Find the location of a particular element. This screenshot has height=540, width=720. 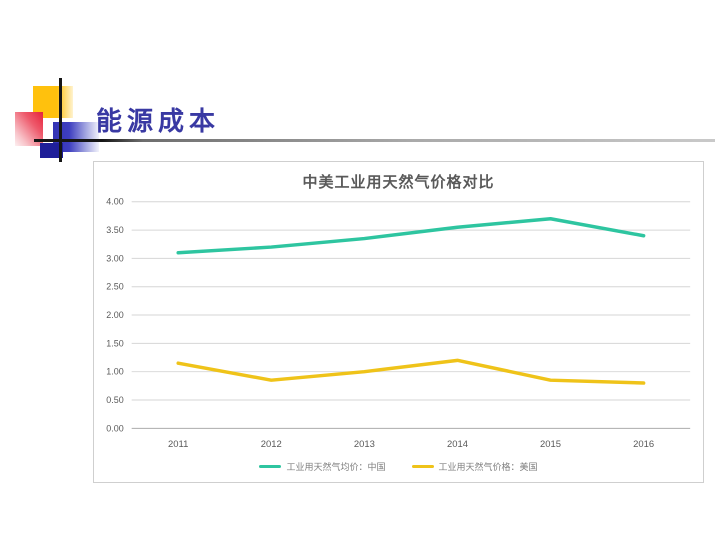

x-axis-tick-label: 2011 is located at coordinates (178, 444).